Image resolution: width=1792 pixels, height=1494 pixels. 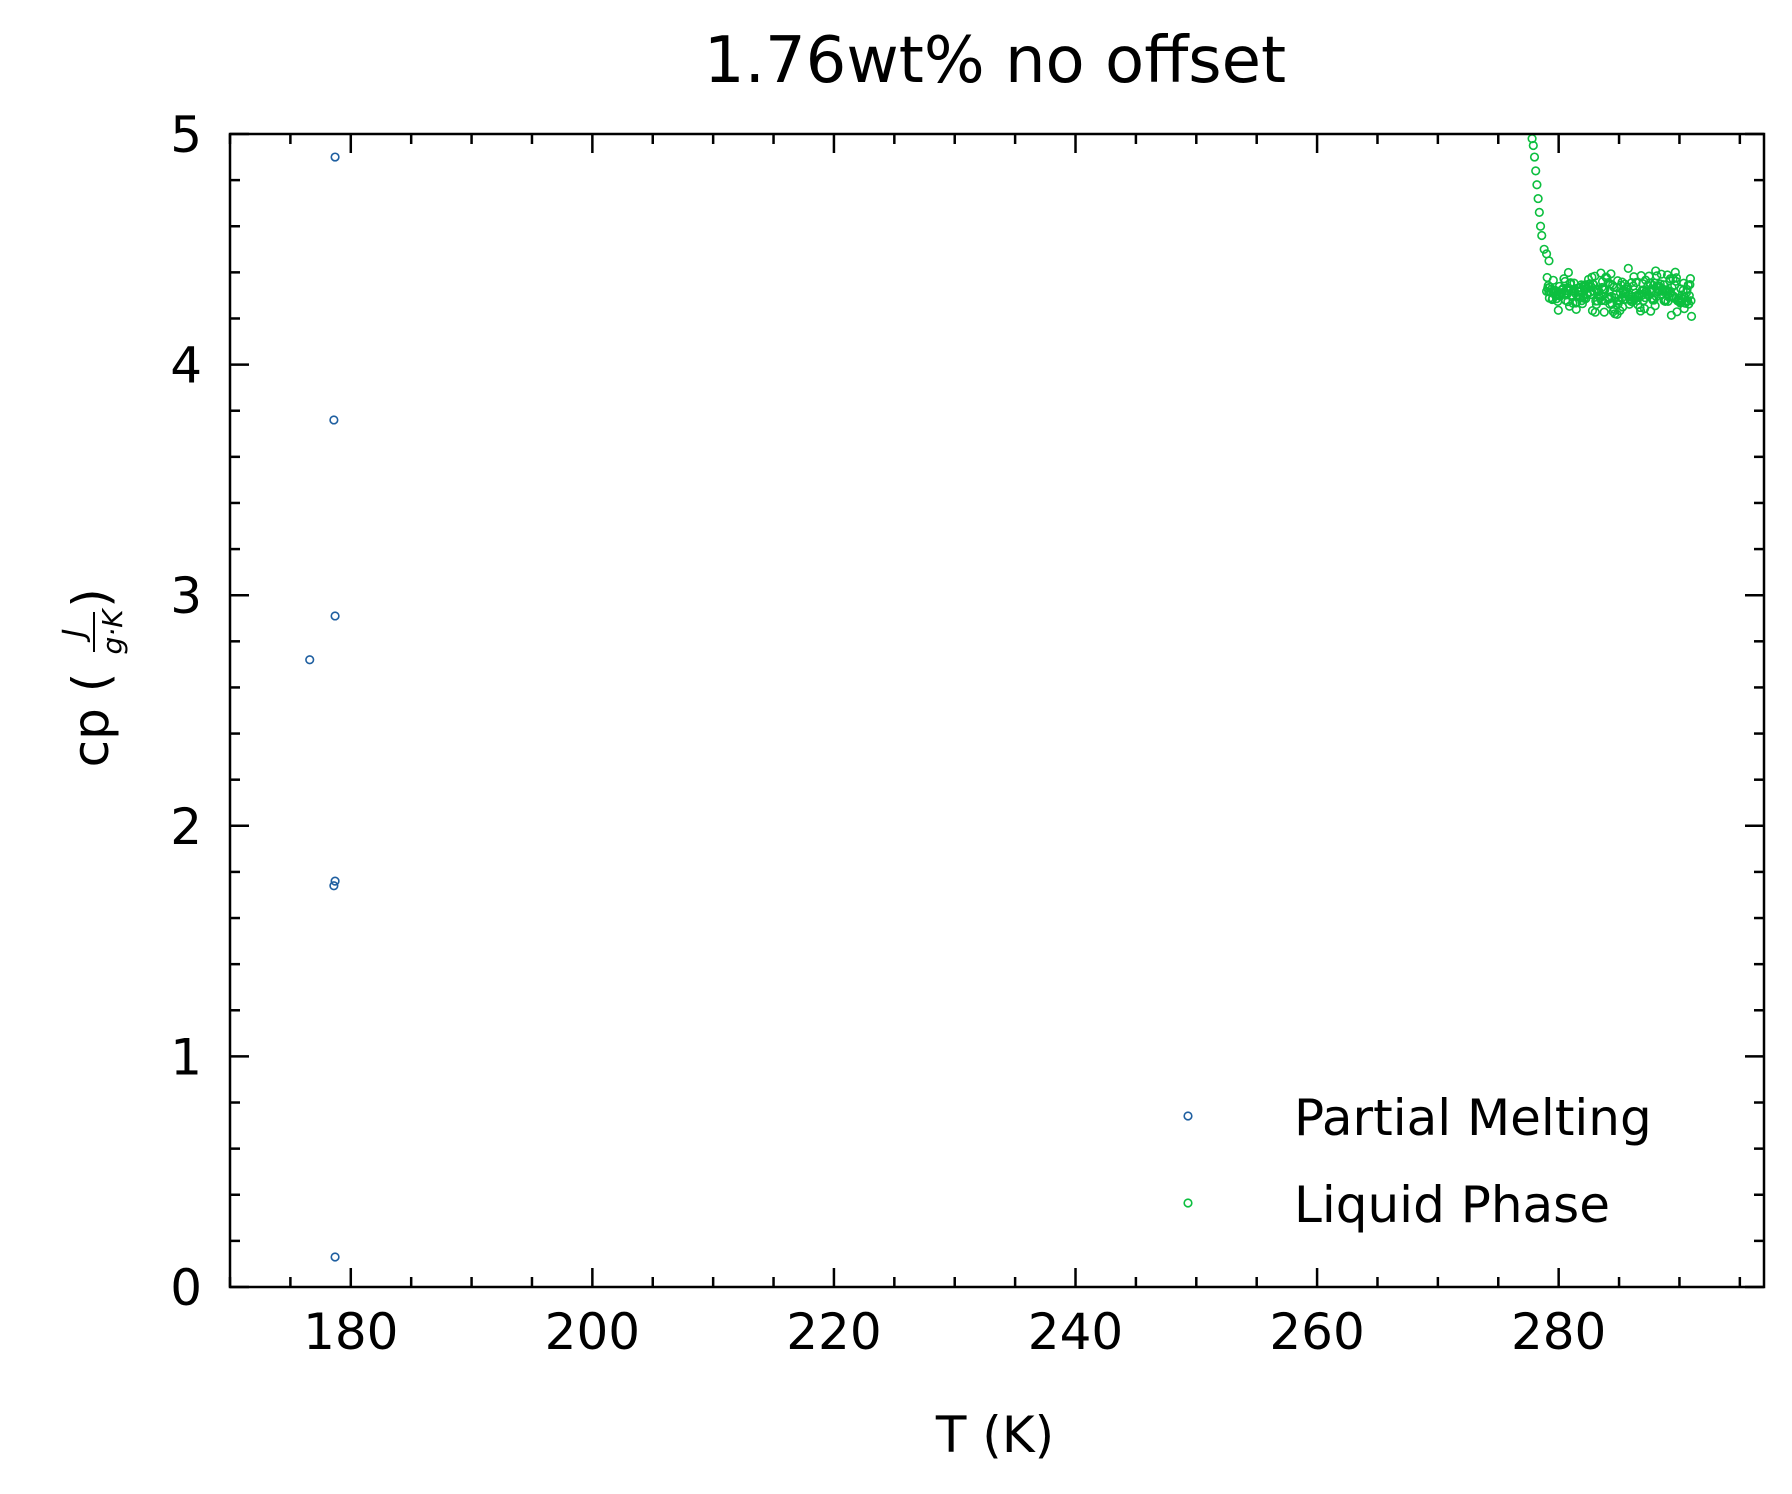 What do you see at coordinates (995, 61) in the screenshot?
I see `chart-title: 1.76wt% no offset` at bounding box center [995, 61].